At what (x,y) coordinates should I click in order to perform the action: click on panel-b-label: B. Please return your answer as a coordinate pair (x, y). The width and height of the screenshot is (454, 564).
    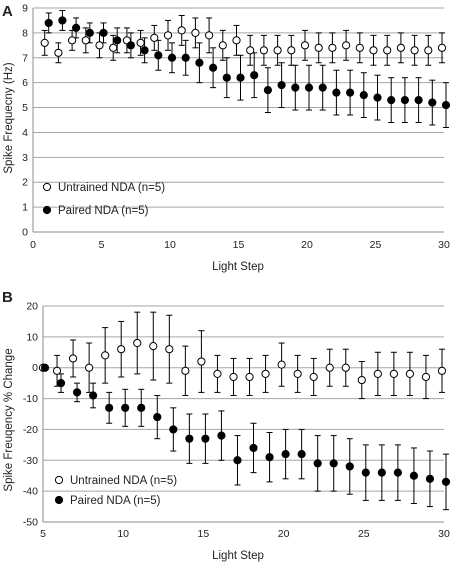
    Looking at the image, I should click on (7, 297).